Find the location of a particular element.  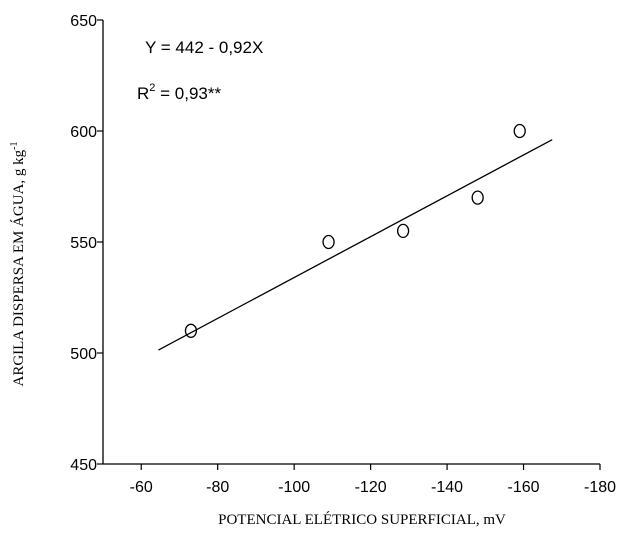

y-axis-title-superscript: -1 is located at coordinates (14, 145).